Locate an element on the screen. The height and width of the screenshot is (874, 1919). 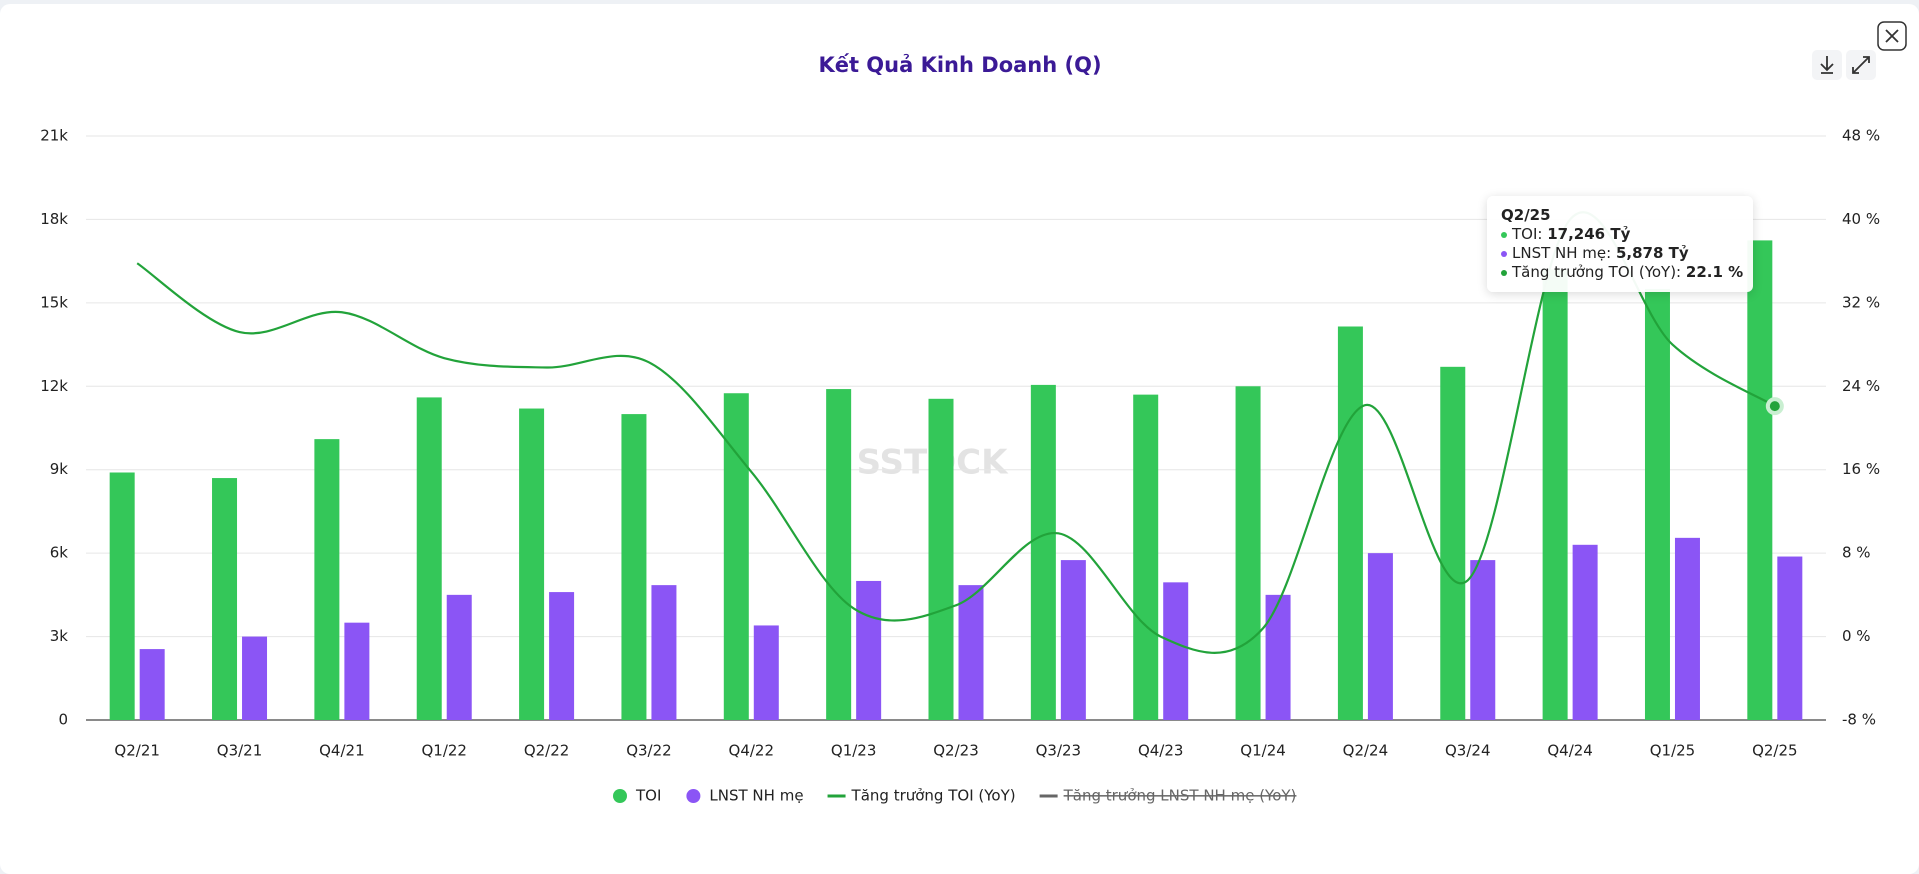
x-tick-label: Q1/22 is located at coordinates (444, 751).